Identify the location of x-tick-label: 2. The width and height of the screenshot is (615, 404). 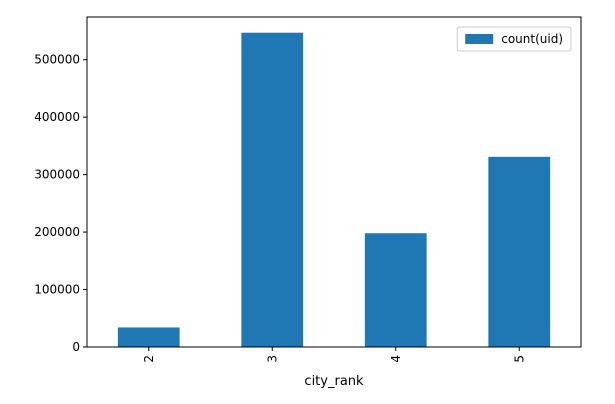
(149, 359).